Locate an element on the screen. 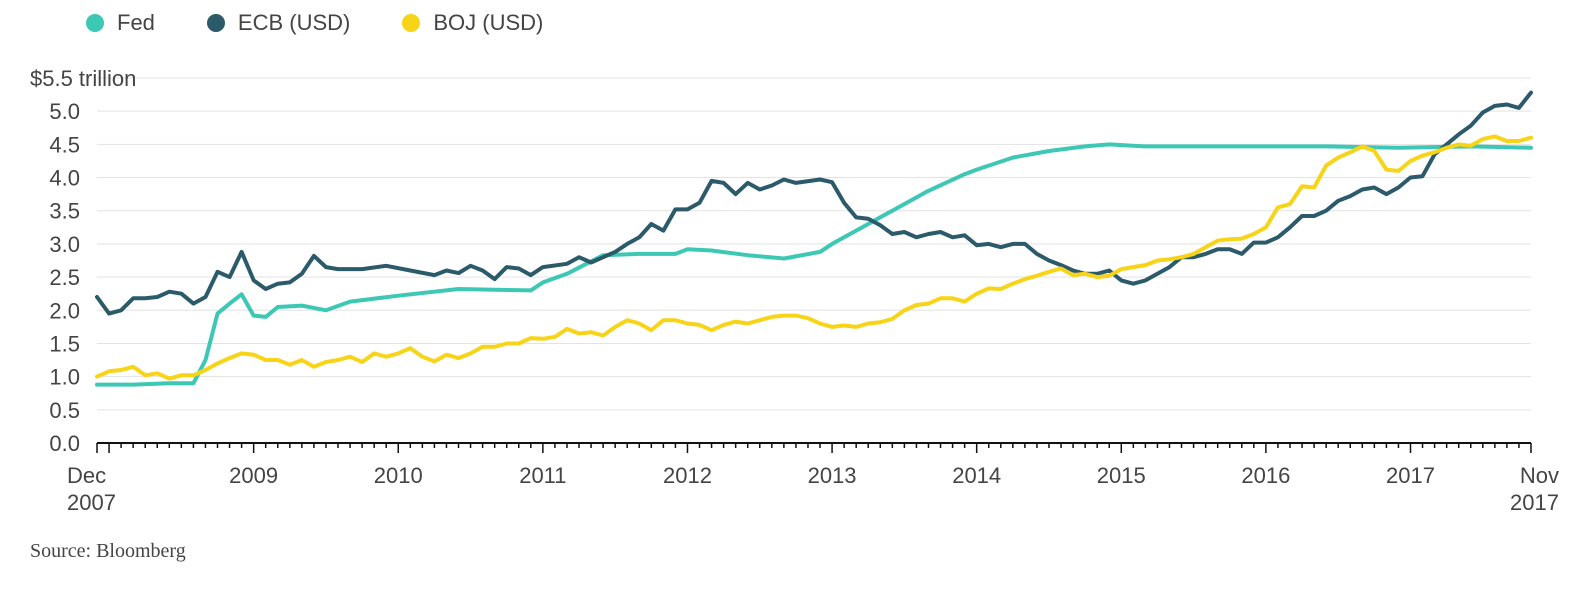 This screenshot has height=597, width=1596. x-tick-label: Dec is located at coordinates (86, 475).